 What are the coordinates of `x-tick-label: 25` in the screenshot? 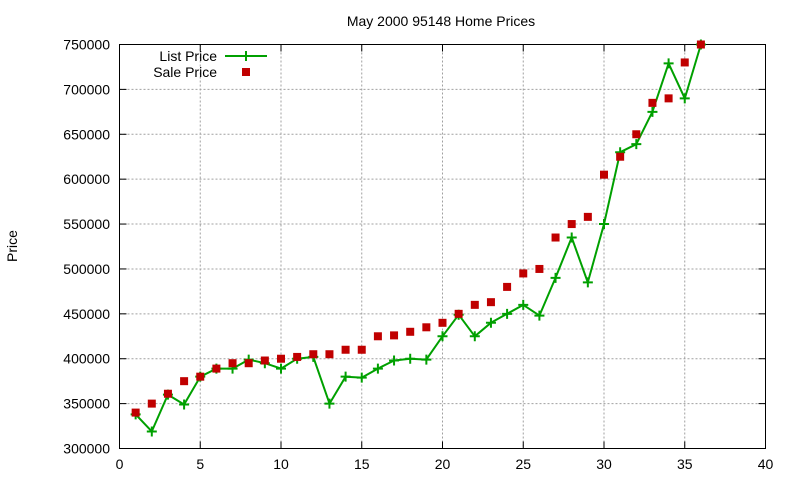 It's located at (523, 464).